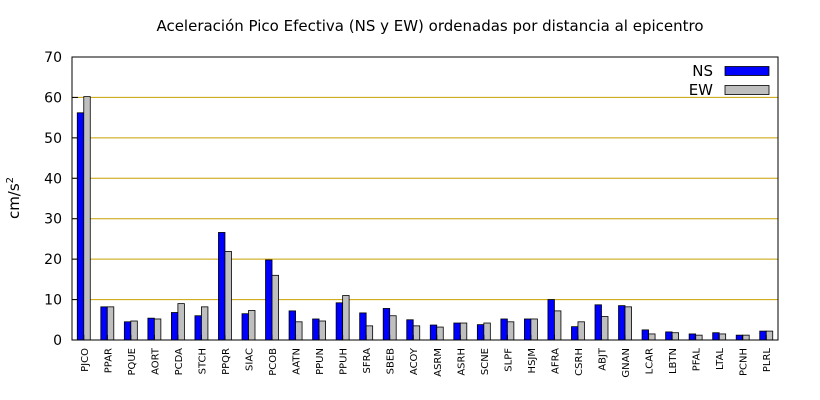 The width and height of the screenshot is (820, 400). Describe the element at coordinates (485, 361) in the screenshot. I see `x-tick-label: SCNE` at that location.